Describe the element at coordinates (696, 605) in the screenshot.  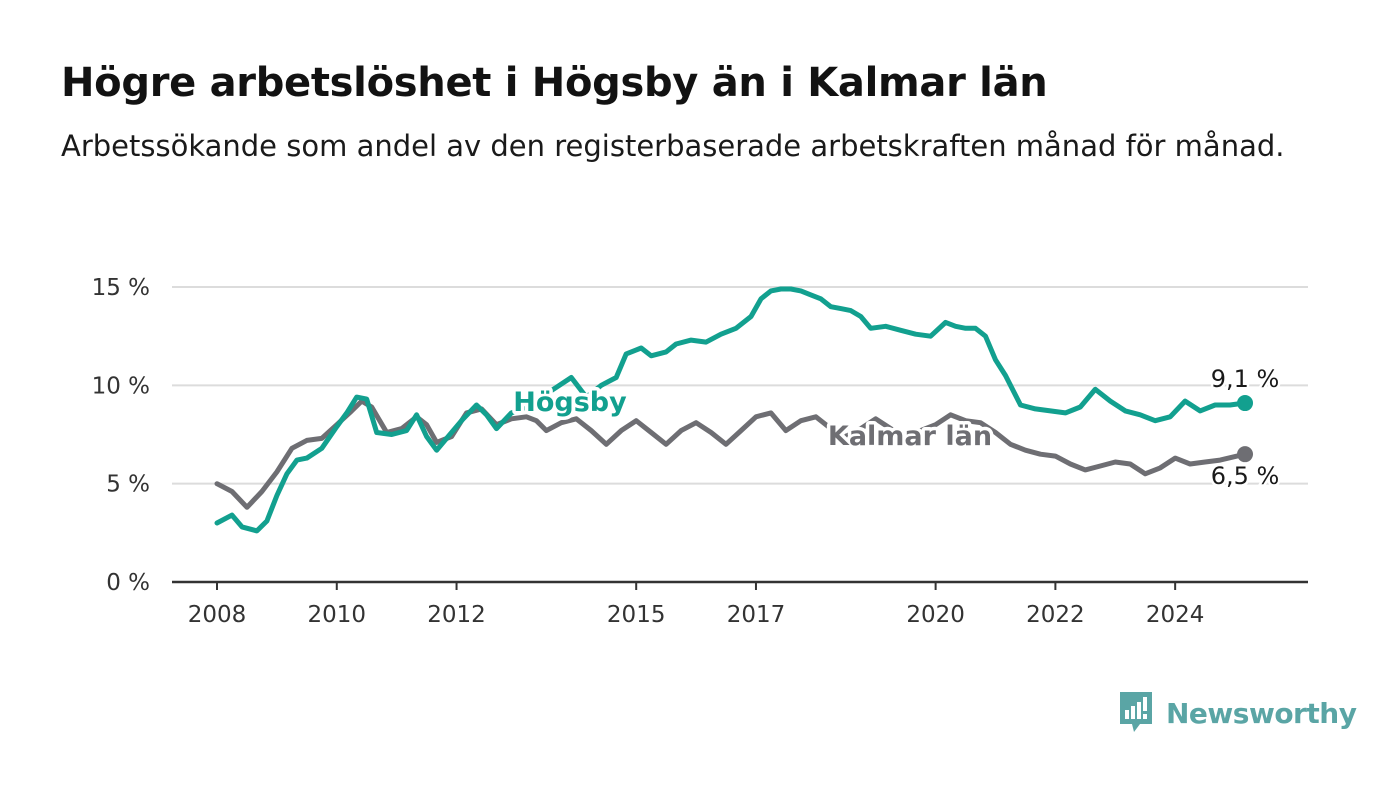
I see `x-axis-labels: 2008 2010 2012 2015 2017 2020 2022 2024` at that location.